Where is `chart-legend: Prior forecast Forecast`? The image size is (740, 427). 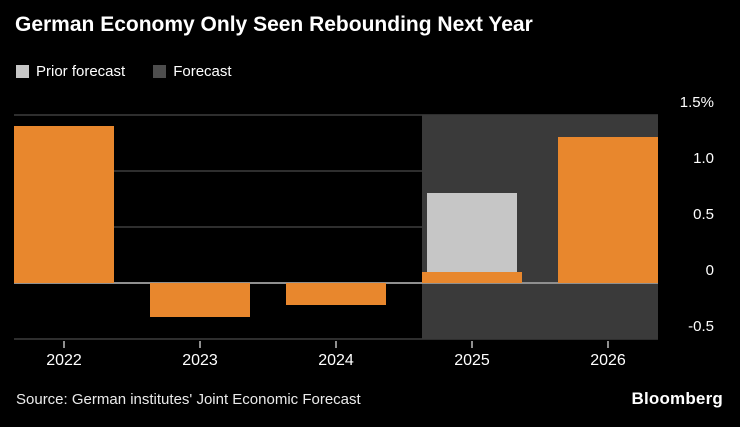
chart-legend: Prior forecast Forecast is located at coordinates (124, 71).